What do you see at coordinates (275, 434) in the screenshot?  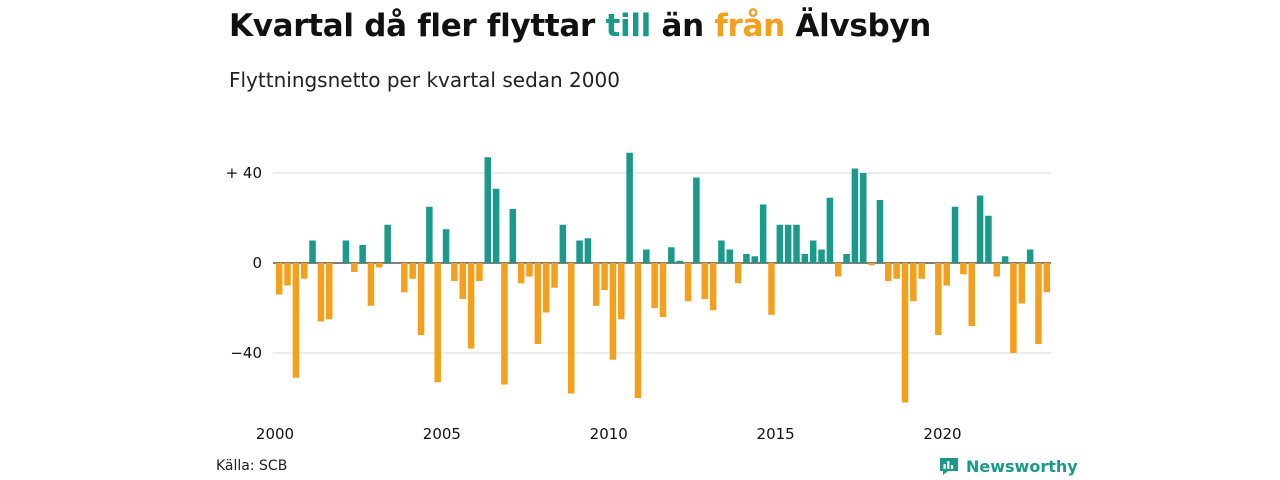 I see `x-tick-label: 2000` at bounding box center [275, 434].